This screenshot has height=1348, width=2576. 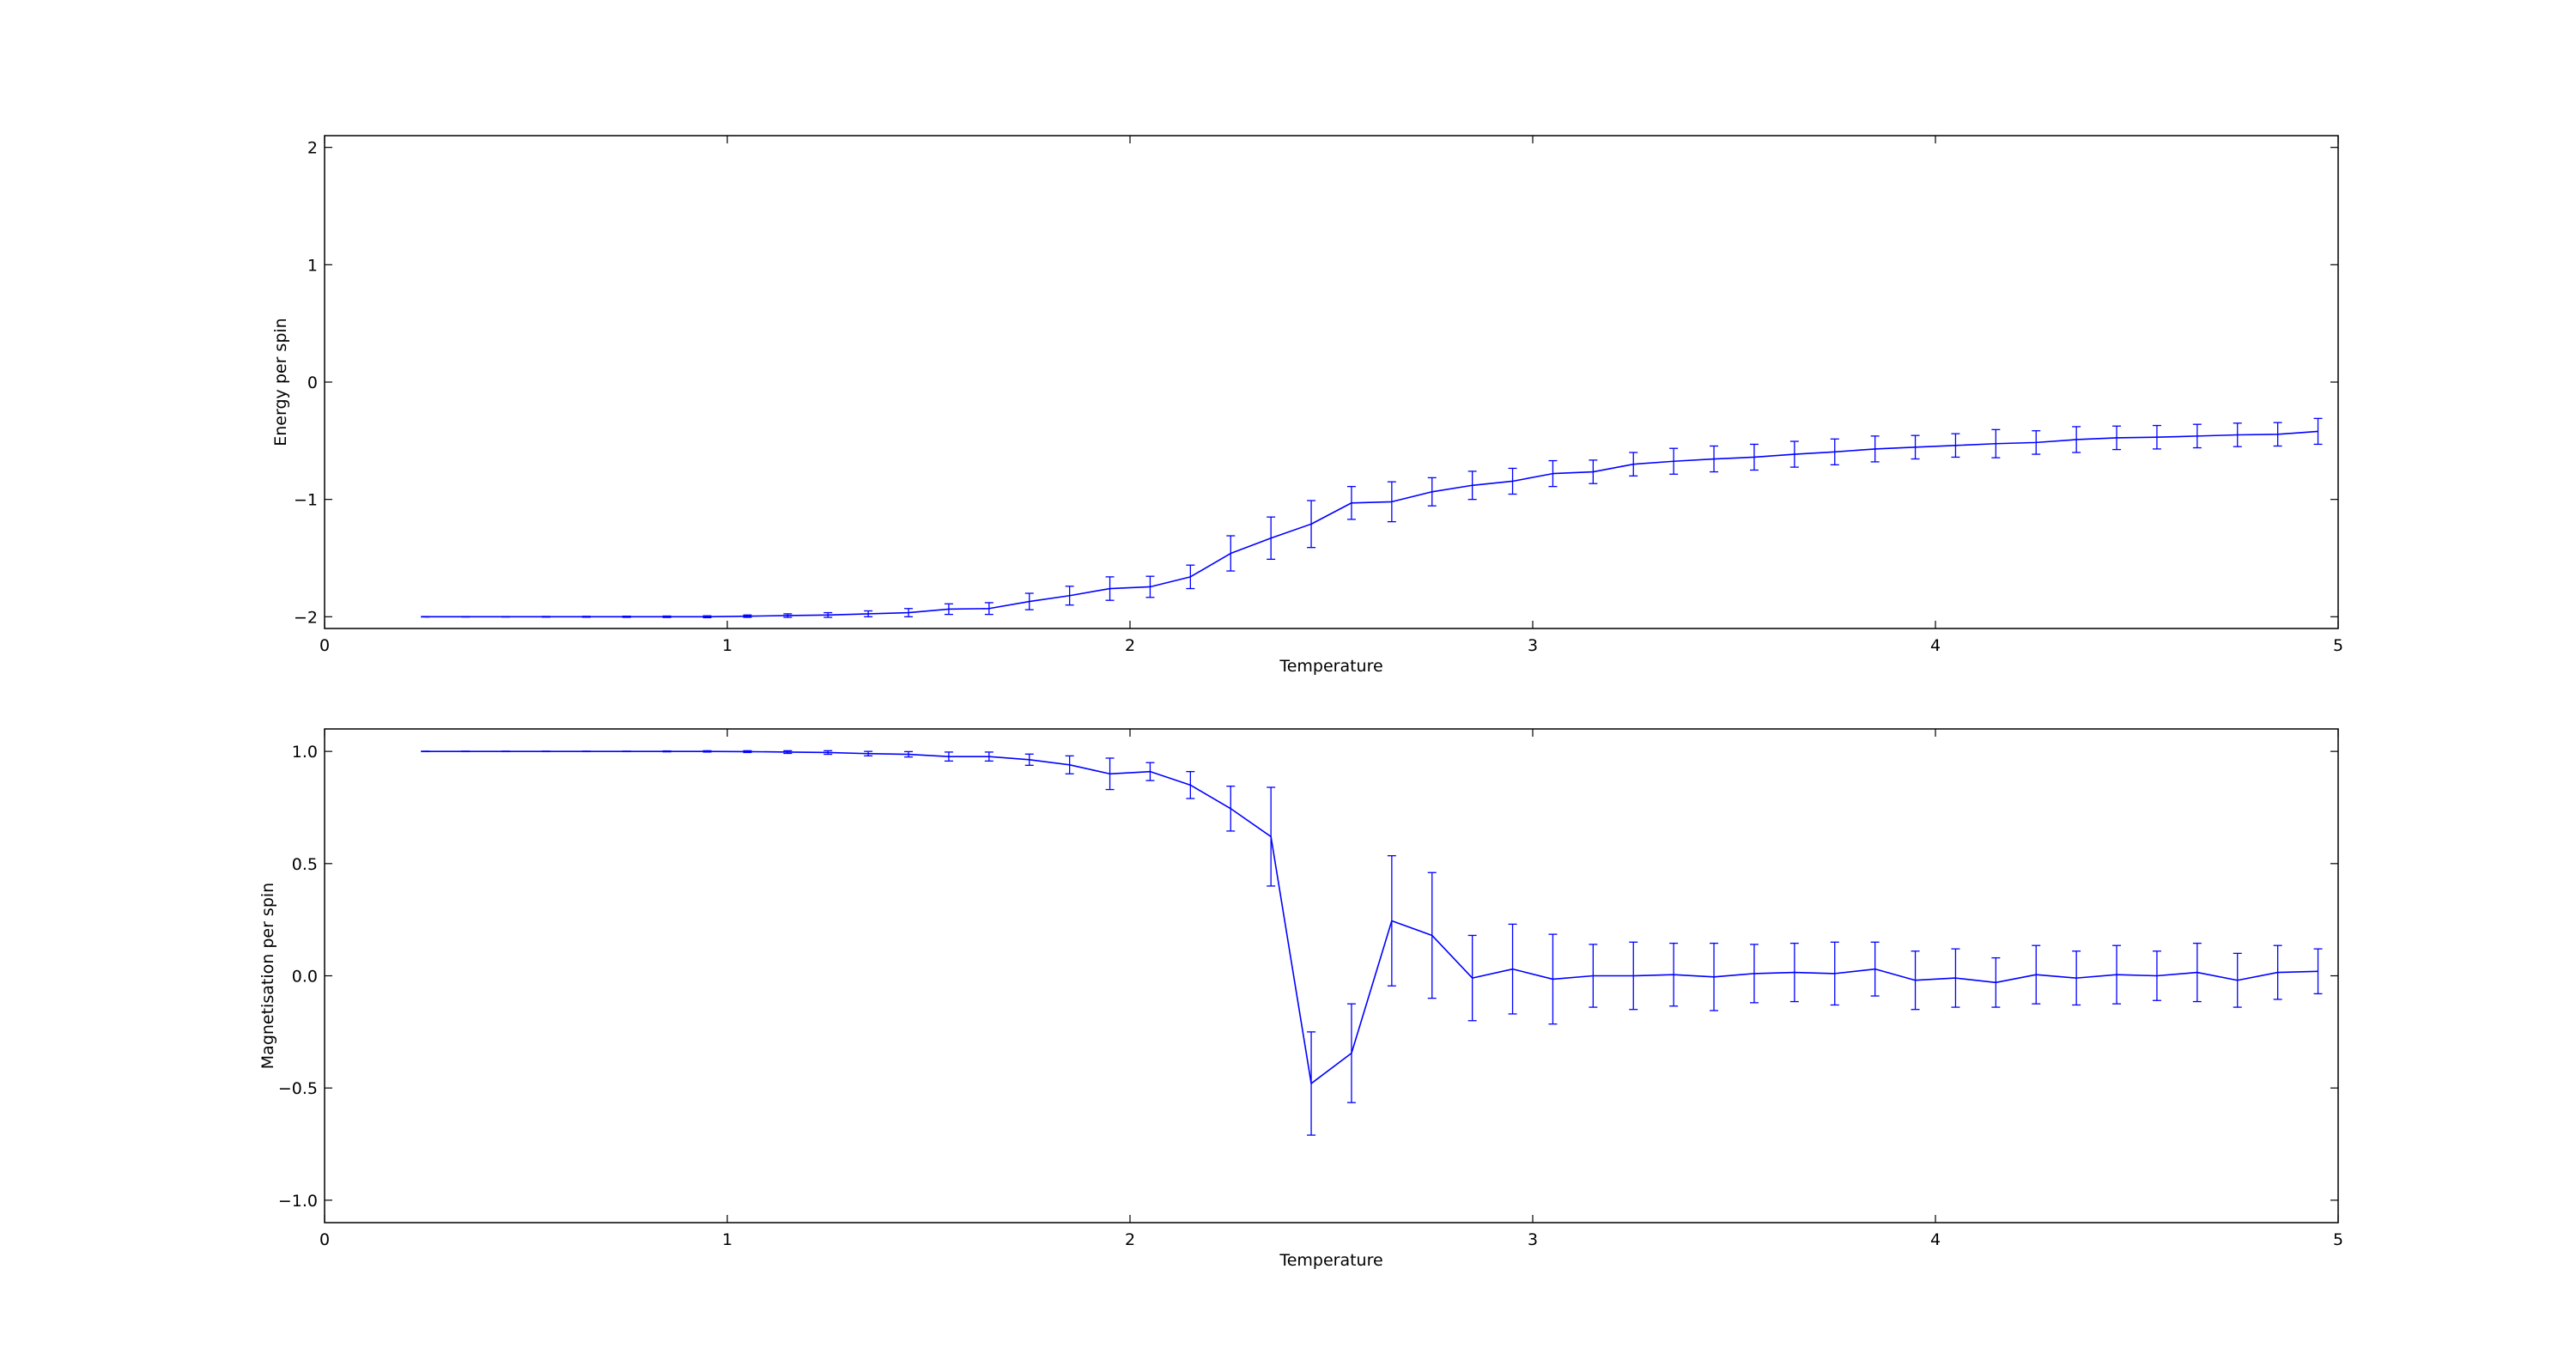 I want to click on magnetisation-xtick-label: 1, so click(x=727, y=1239).